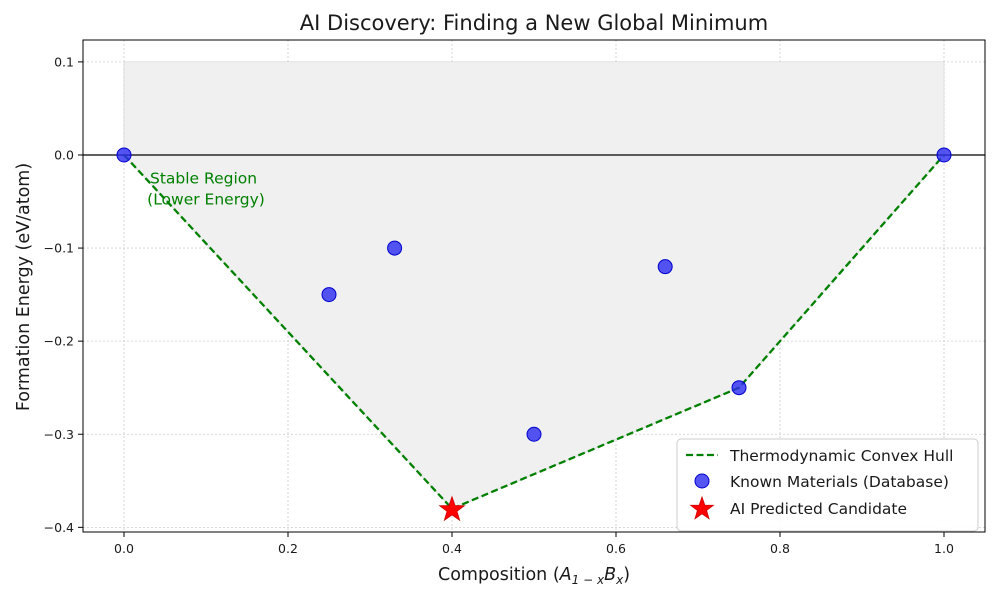 This screenshot has height=600, width=1000. I want to click on x-axis-label-b: B, so click(610, 575).